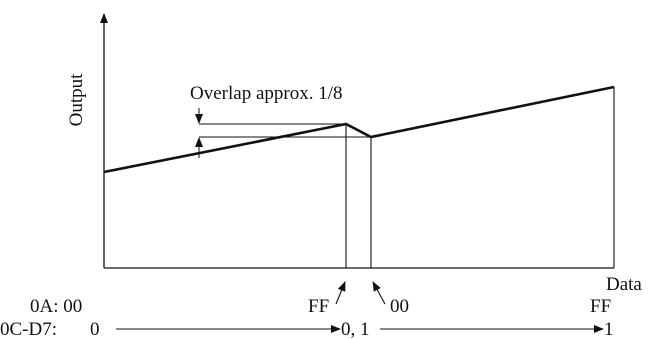  What do you see at coordinates (355, 329) in the screenshot?
I see `mid-value: 0, 1` at bounding box center [355, 329].